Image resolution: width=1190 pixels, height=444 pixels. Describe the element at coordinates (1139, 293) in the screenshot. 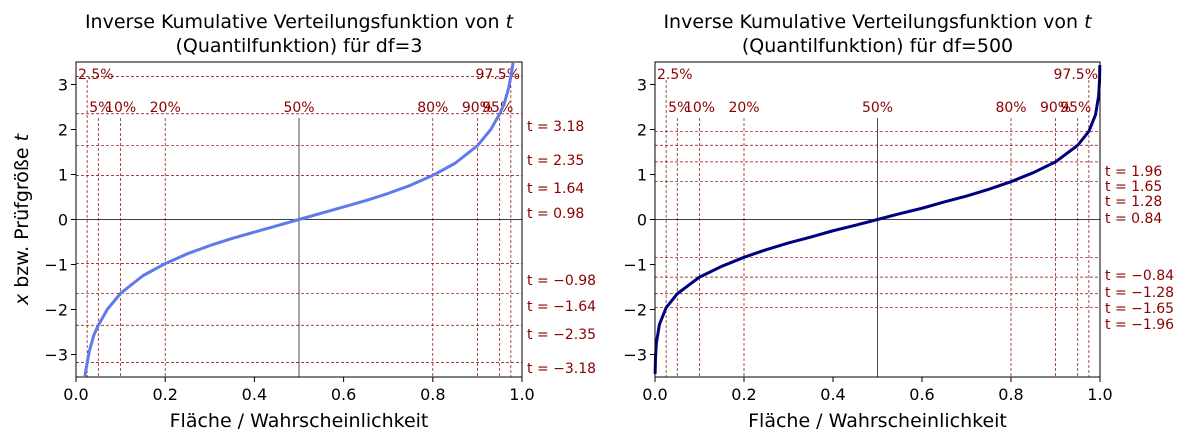

I see `t-value-label: t = −1.28` at that location.